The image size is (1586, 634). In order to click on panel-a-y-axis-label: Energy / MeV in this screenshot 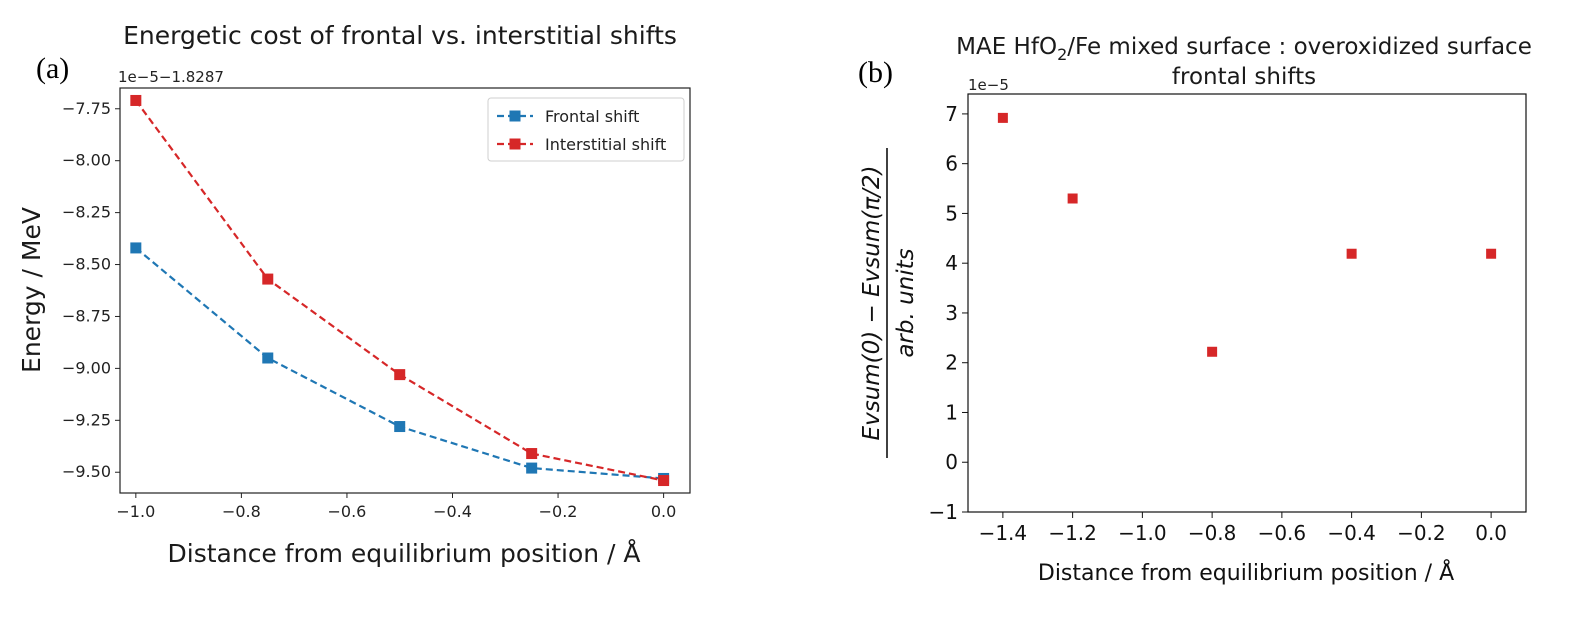, I will do `click(31, 290)`.